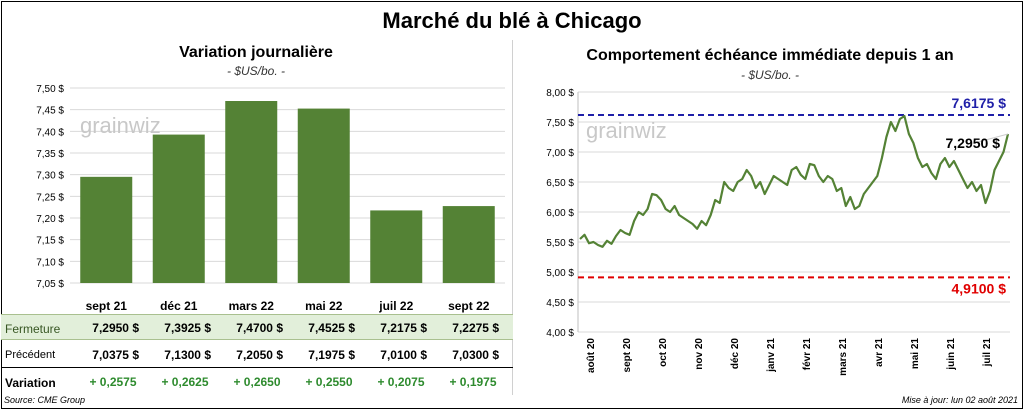 The width and height of the screenshot is (1024, 410). I want to click on left-panel-title: Variation journalière, so click(256, 52).